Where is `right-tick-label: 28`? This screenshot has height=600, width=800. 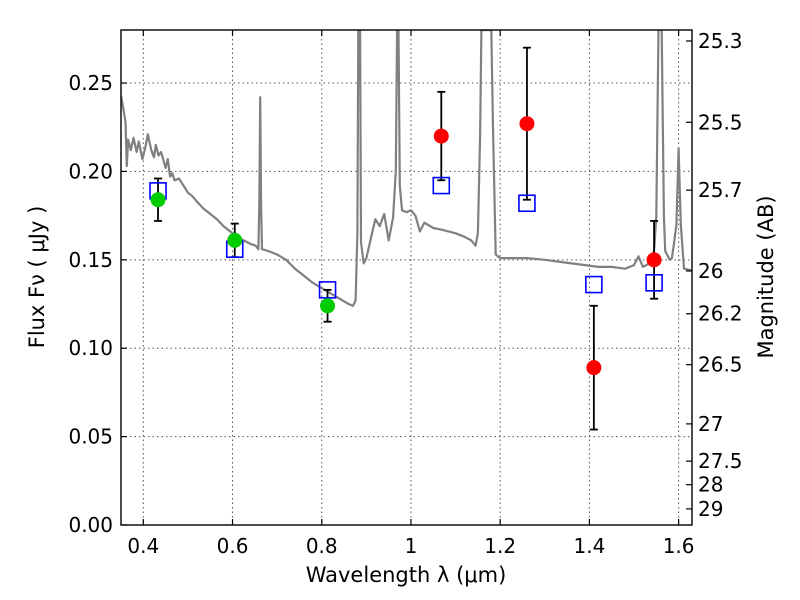
right-tick-label: 28 is located at coordinates (710, 485).